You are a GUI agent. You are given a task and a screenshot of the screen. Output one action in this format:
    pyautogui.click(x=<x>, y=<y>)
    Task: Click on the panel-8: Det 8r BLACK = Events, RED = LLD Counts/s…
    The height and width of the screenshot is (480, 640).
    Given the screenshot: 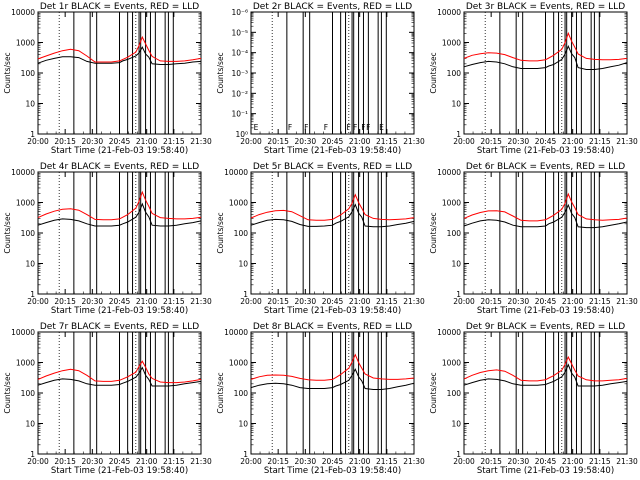 What is the action you would take?
    pyautogui.click(x=320, y=399)
    